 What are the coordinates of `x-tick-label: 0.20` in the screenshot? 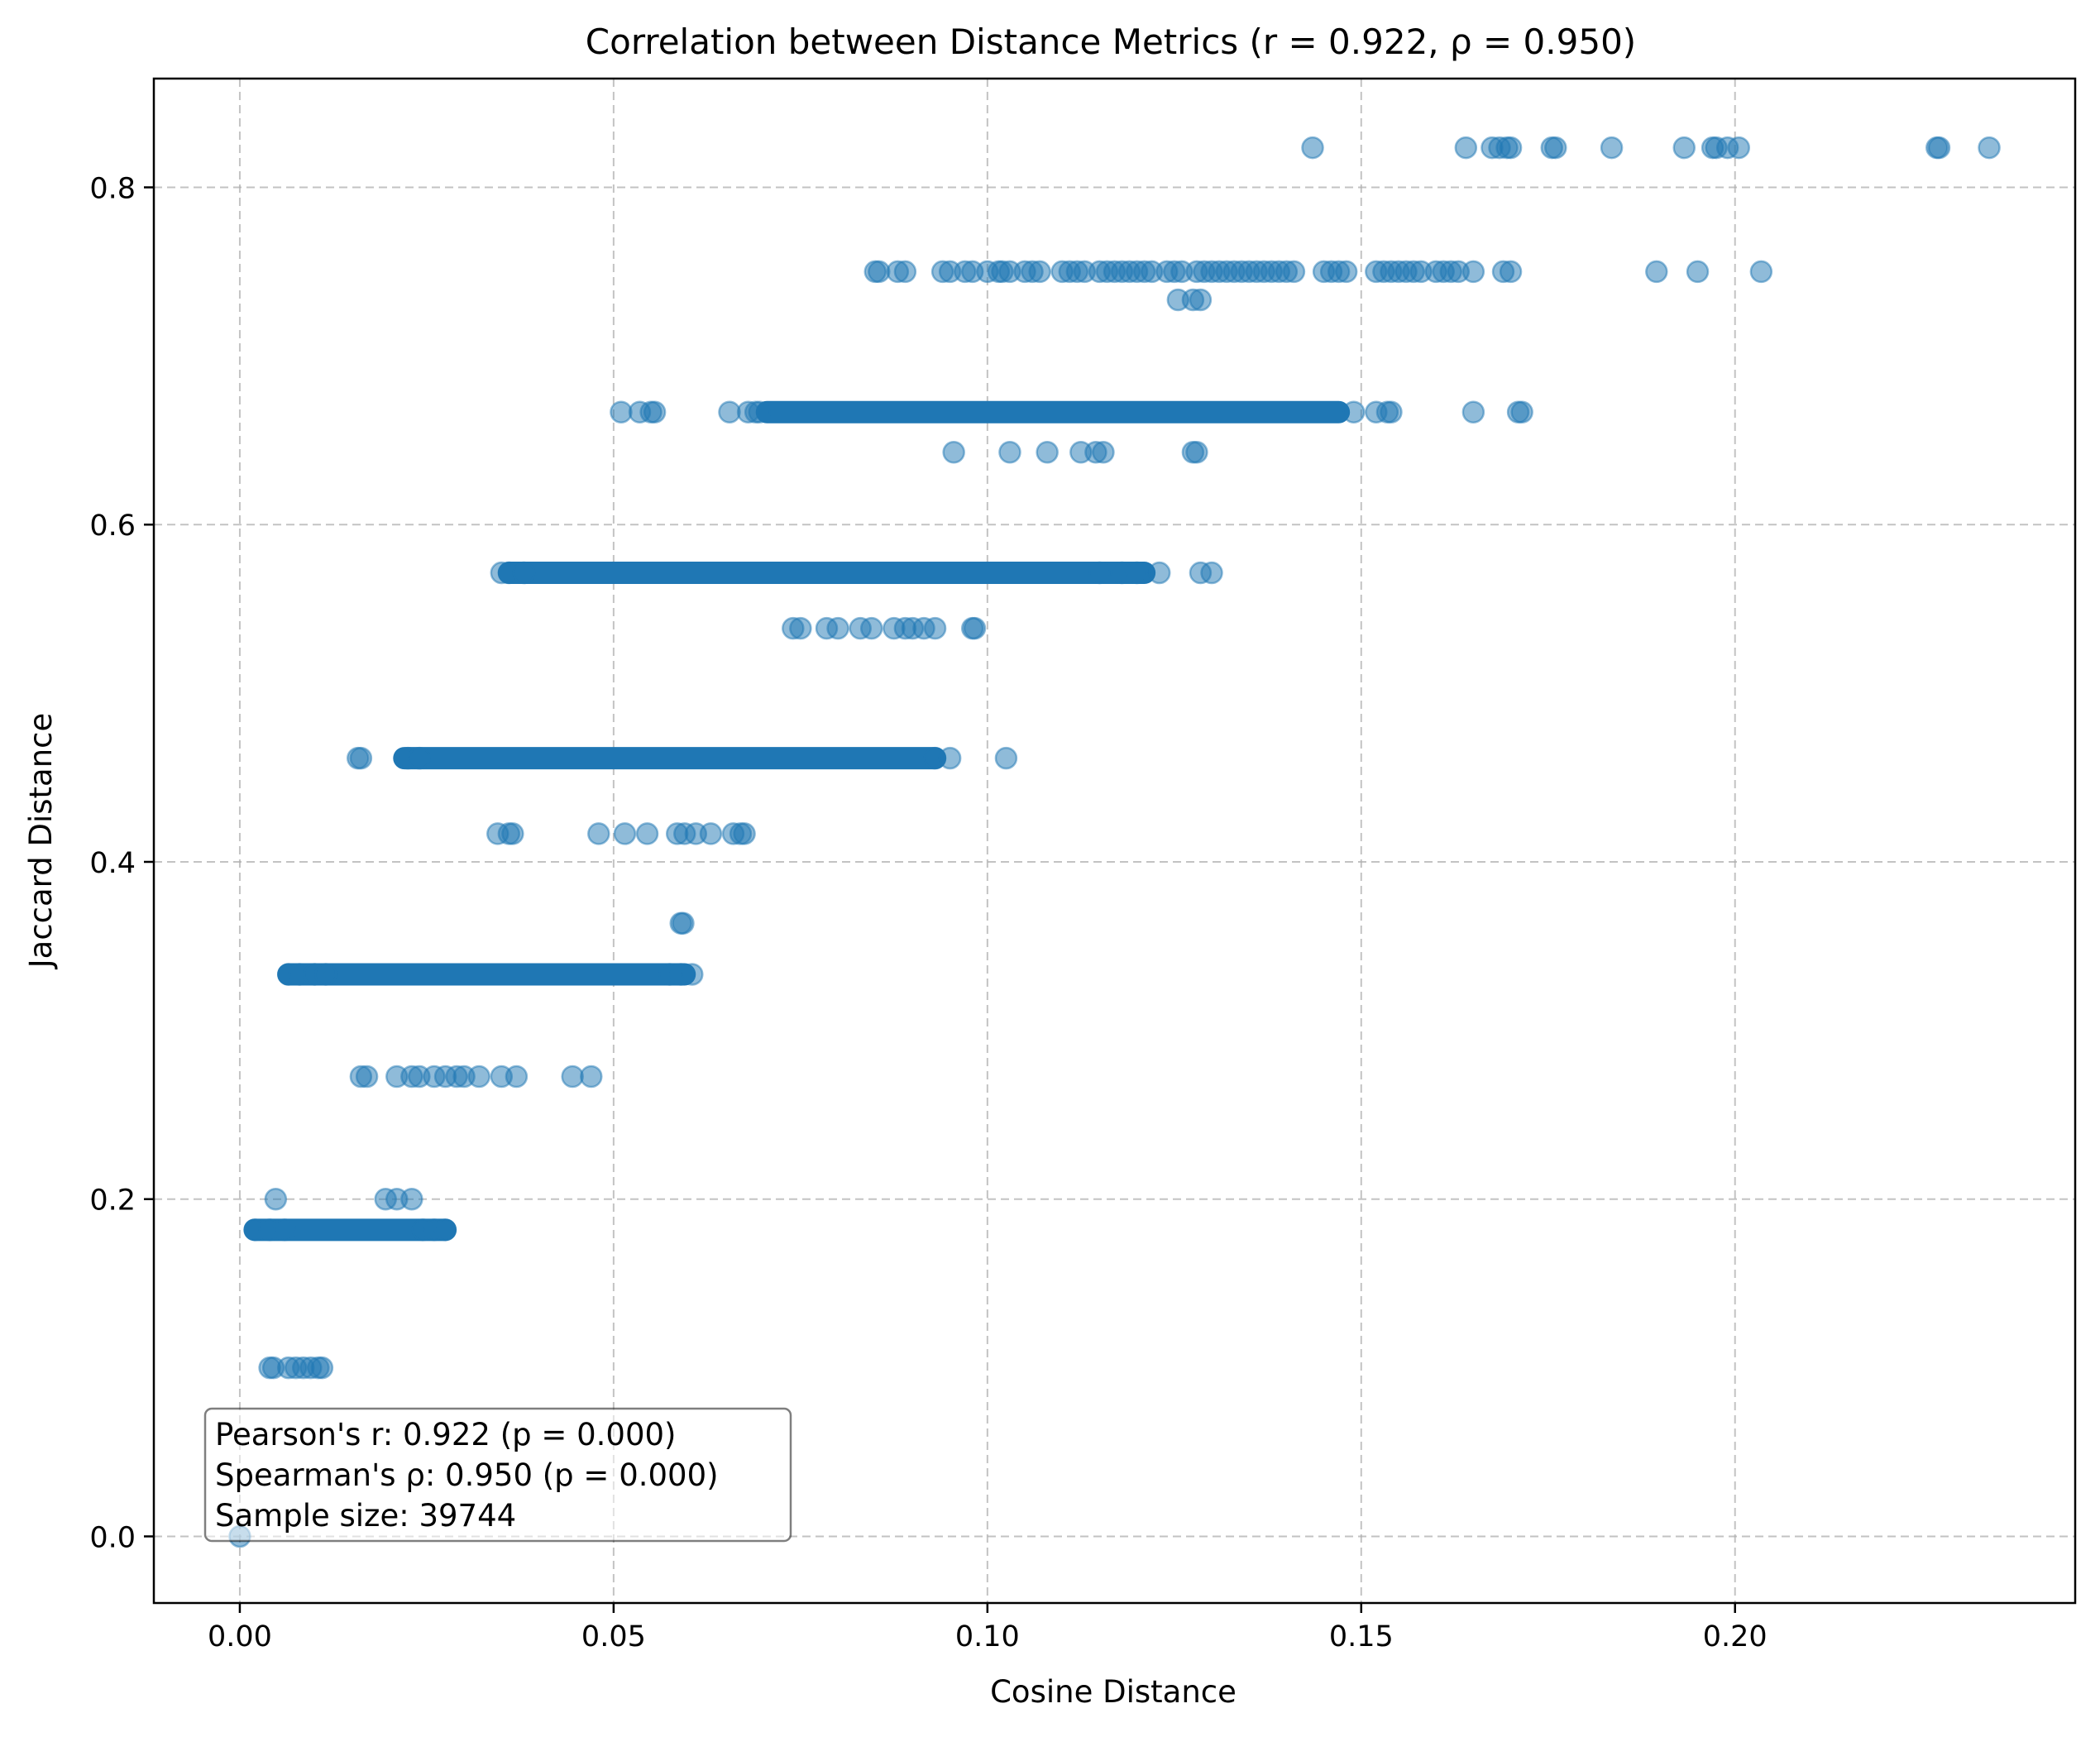 It's located at (1735, 1636).